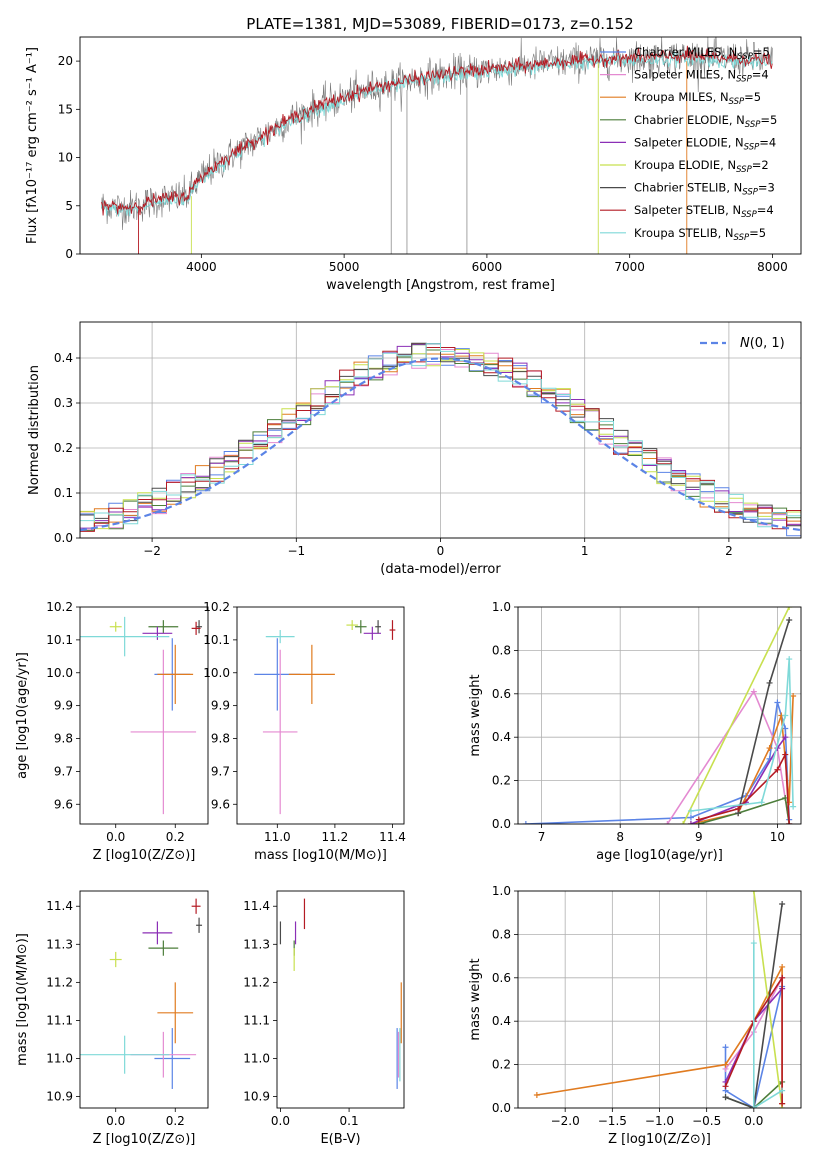 The image size is (819, 1170). I want to click on y-tick-label: 11.1, so click(59, 1020).